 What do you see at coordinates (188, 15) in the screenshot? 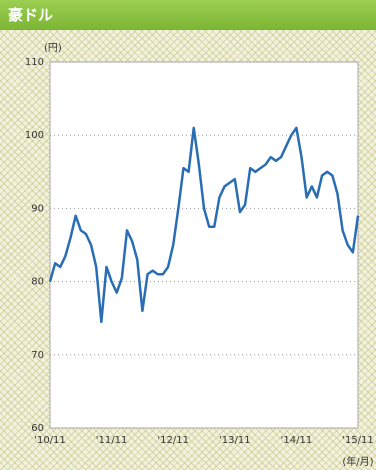
I see `chart-title: 豪ドル` at bounding box center [188, 15].